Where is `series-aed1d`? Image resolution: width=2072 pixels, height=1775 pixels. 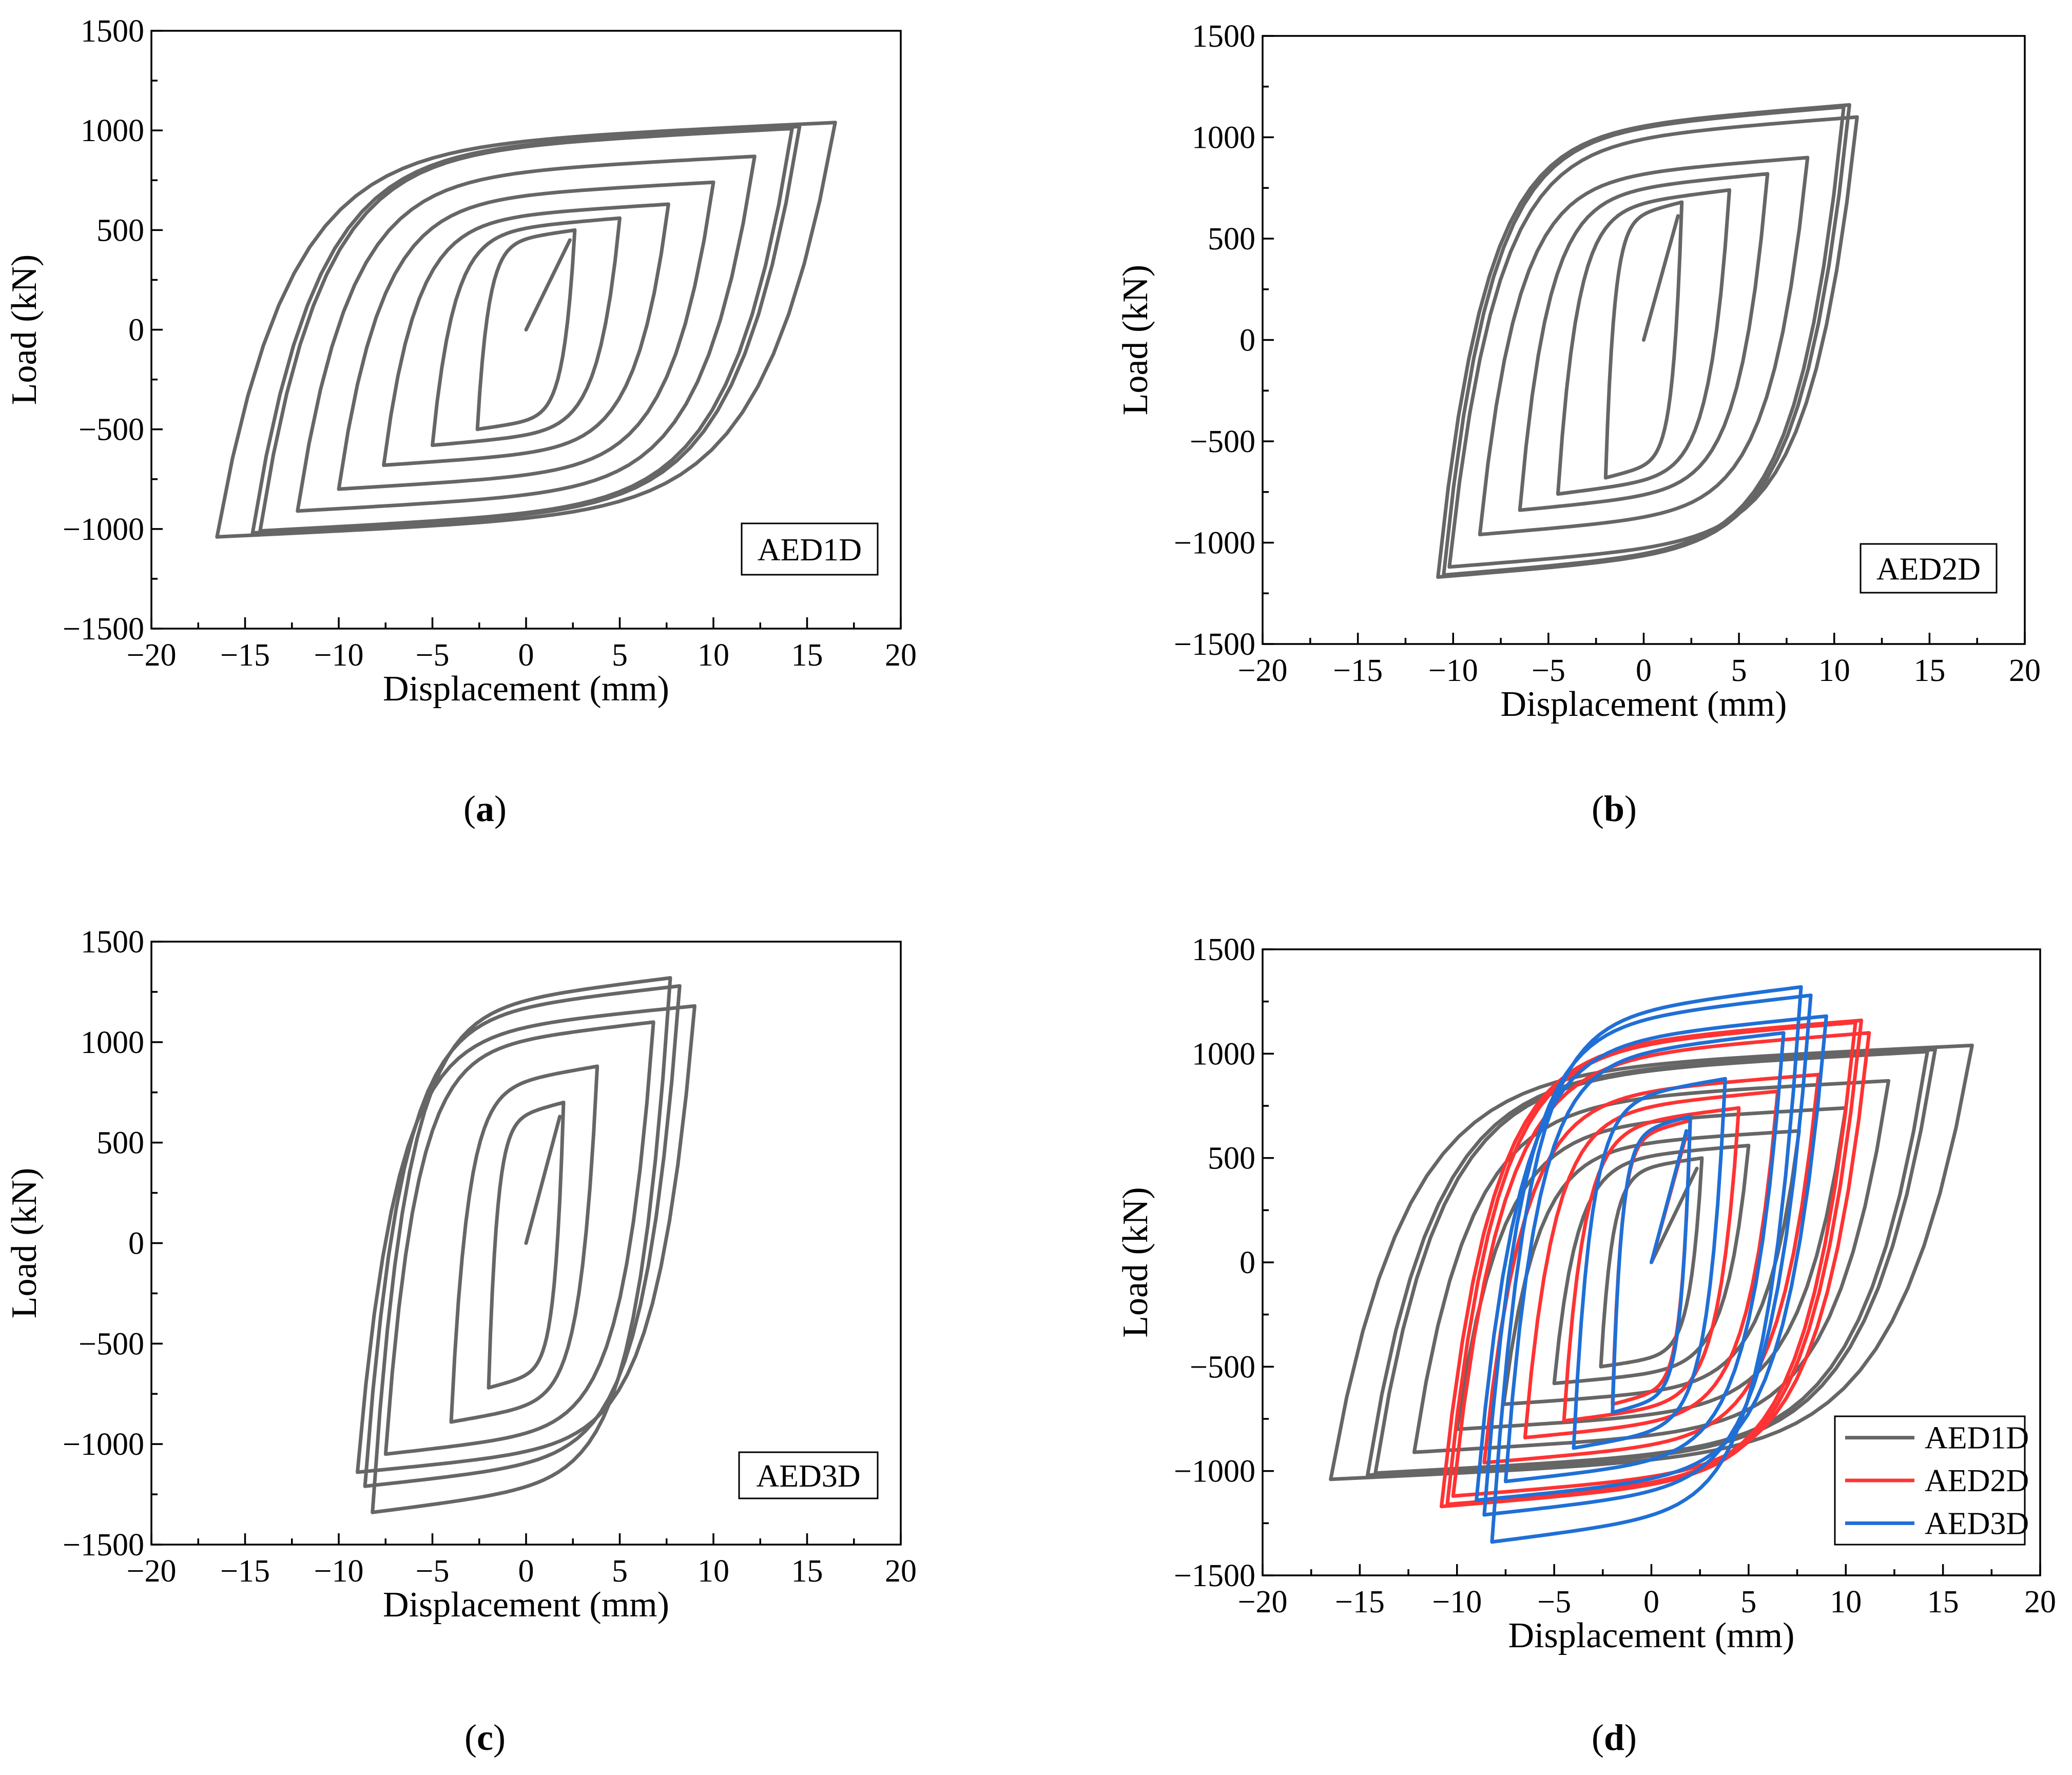
series-aed1d is located at coordinates (526, 330).